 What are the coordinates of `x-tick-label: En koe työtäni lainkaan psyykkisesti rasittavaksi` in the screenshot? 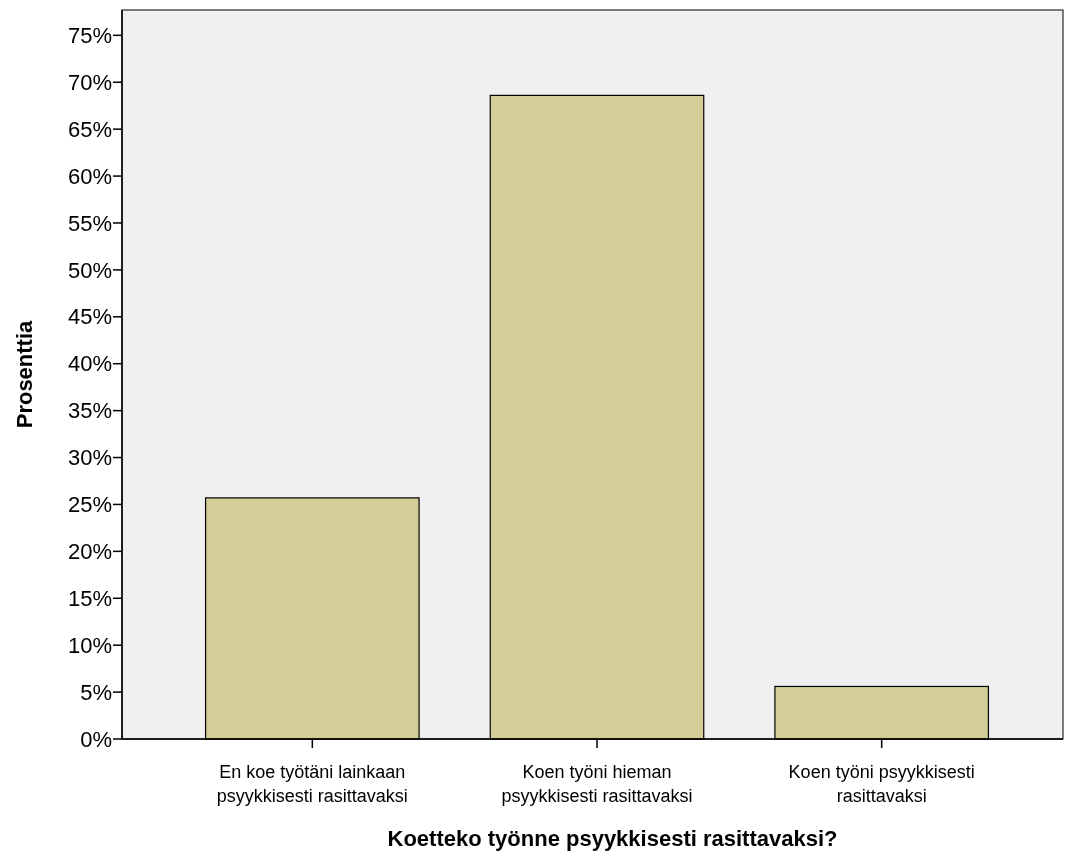 It's located at (312, 784).